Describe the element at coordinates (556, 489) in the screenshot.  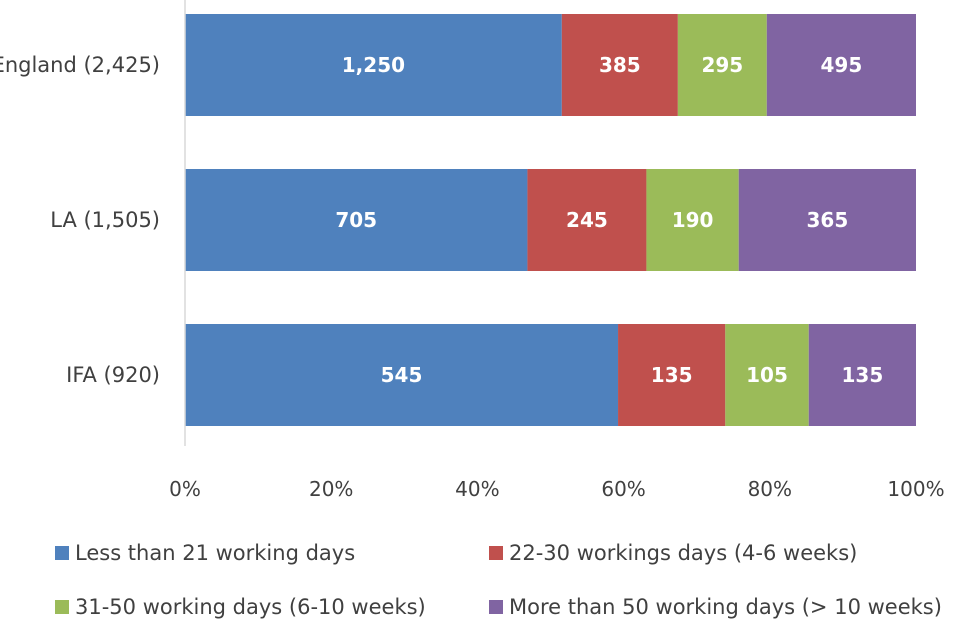
I see `x-axis-tick-labels: 0% 20% 40% 60% 80% 100%` at that location.